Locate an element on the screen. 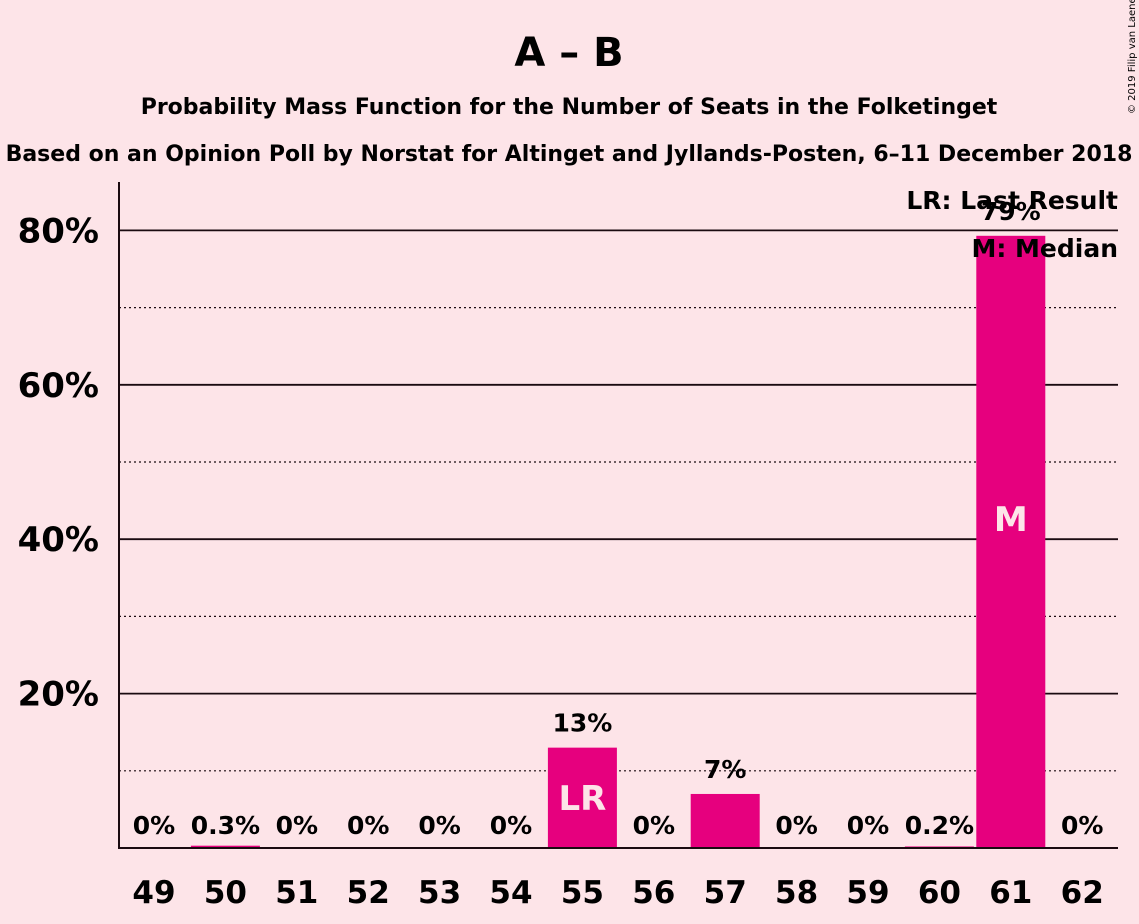 This screenshot has height=924, width=1139. legend-entry: M: Median is located at coordinates (1044, 248).